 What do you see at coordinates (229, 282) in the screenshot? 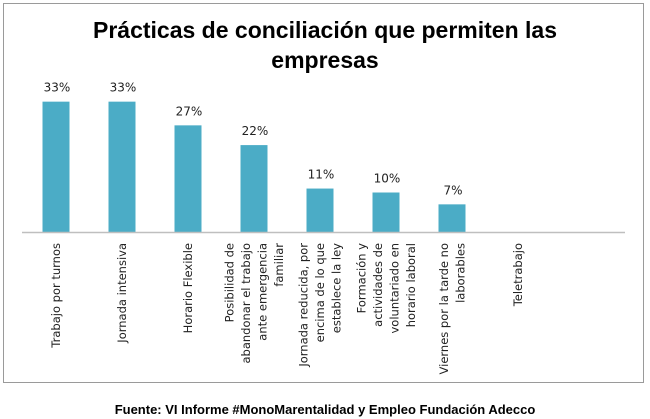
I see `x-tick-label: Posibilidad de` at bounding box center [229, 282].